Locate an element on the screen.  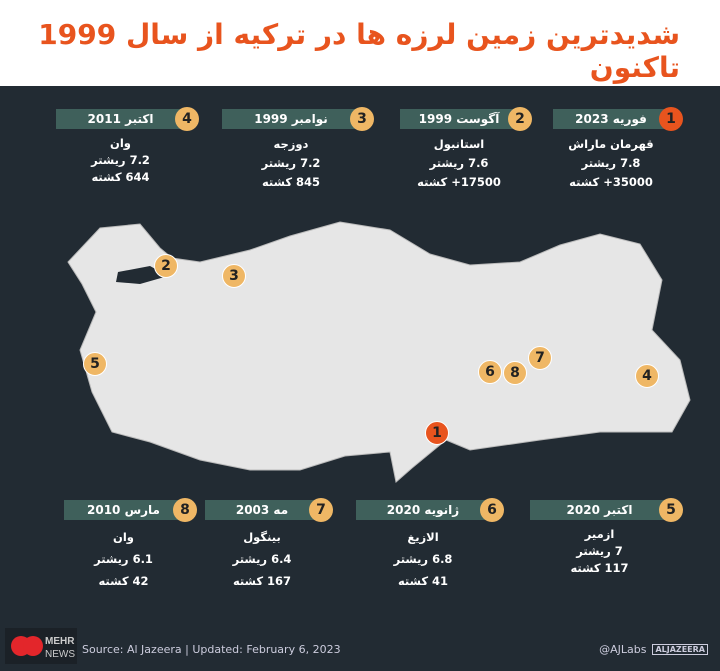
event-magnitude: 6.8 ریشتر is located at coordinates (423, 559).